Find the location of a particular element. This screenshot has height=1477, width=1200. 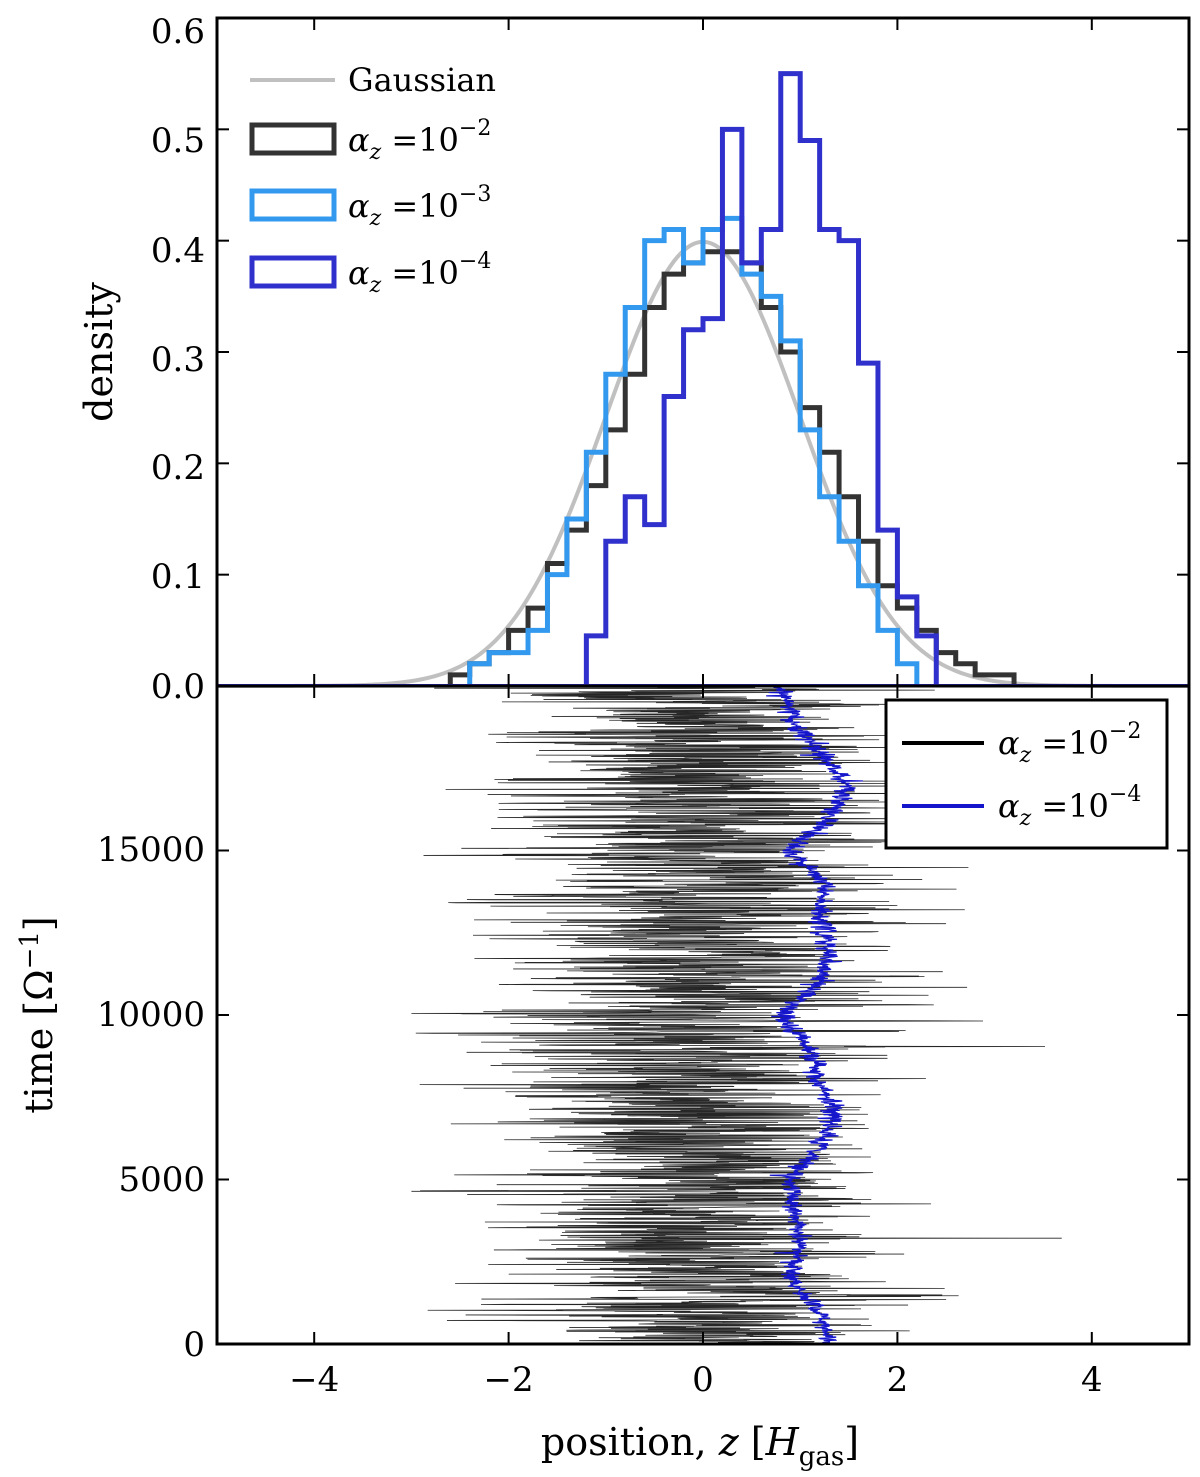

top-ytick-label: 0.2 is located at coordinates (178, 468).